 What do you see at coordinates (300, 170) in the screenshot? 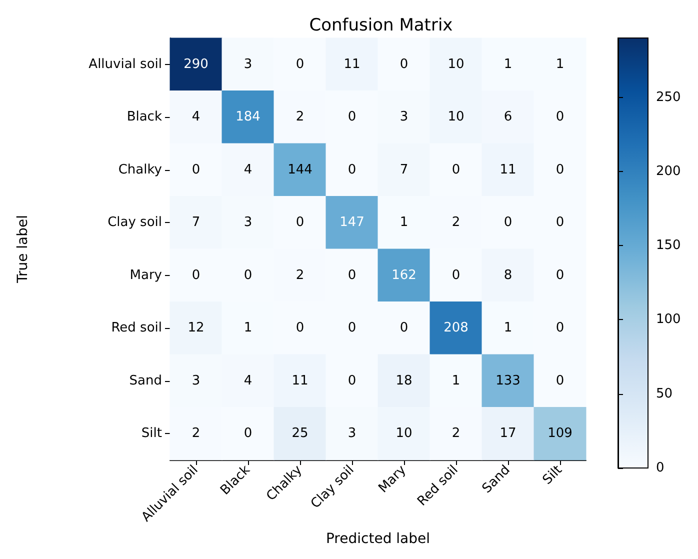
I see `data-label: 144` at bounding box center [300, 170].